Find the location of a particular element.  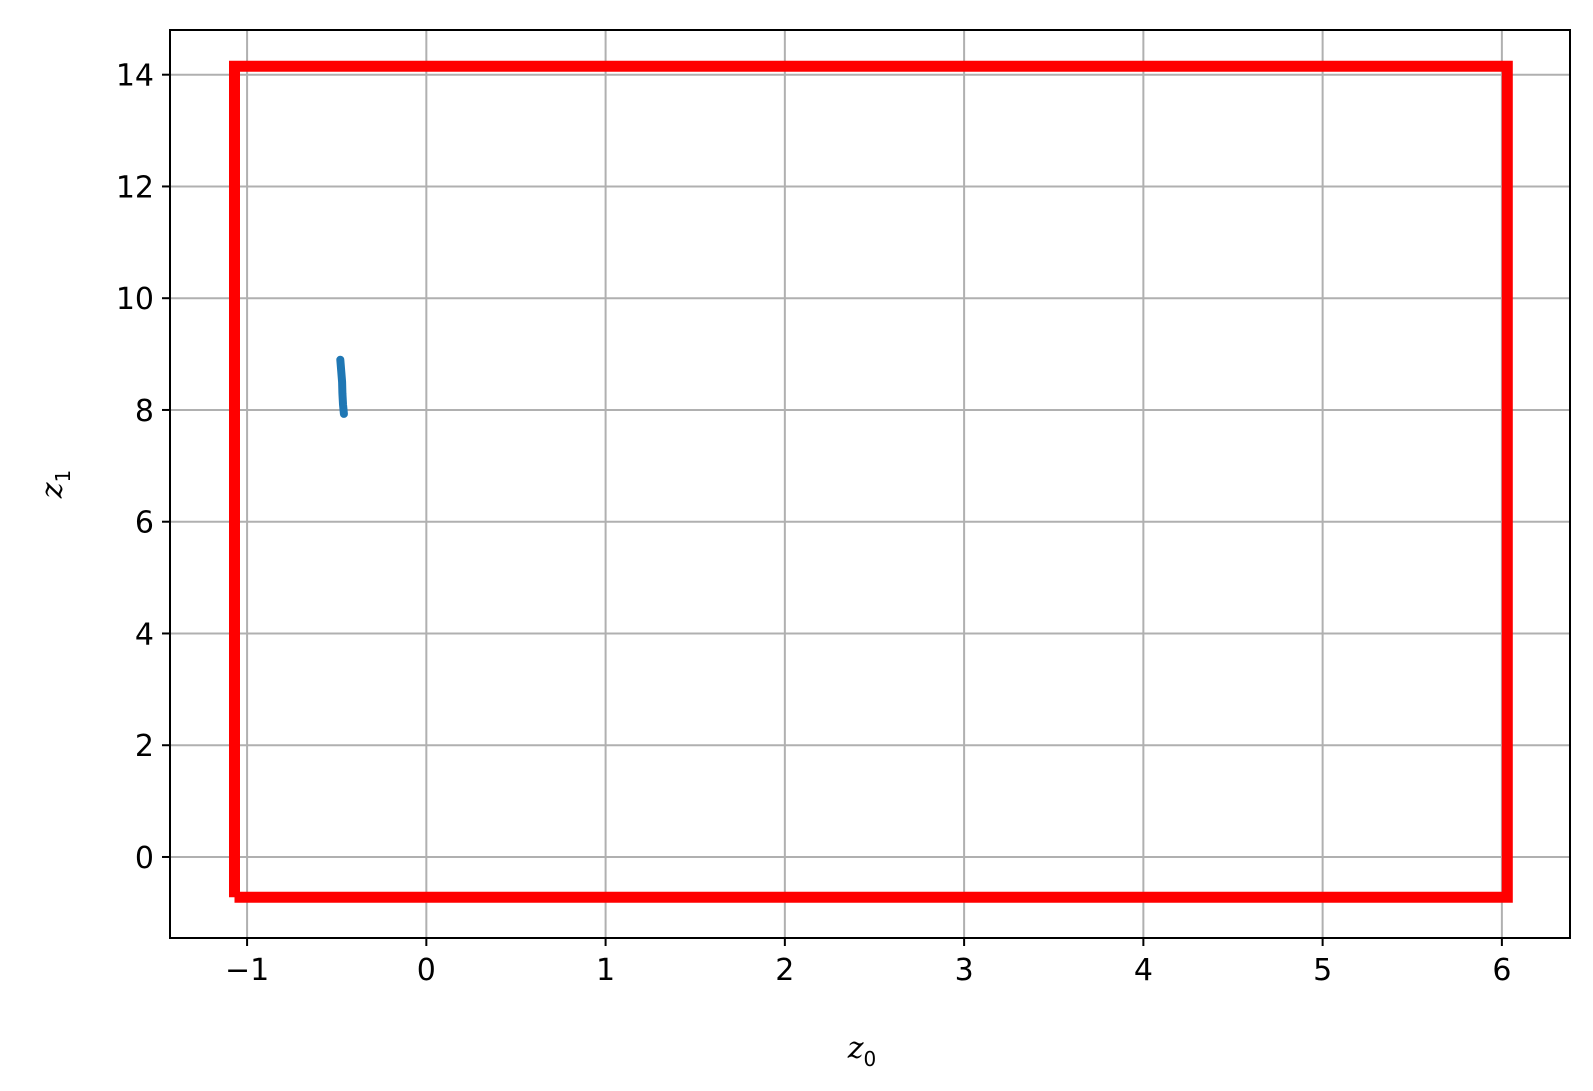

x-tick-label: 6 is located at coordinates (1501, 970).